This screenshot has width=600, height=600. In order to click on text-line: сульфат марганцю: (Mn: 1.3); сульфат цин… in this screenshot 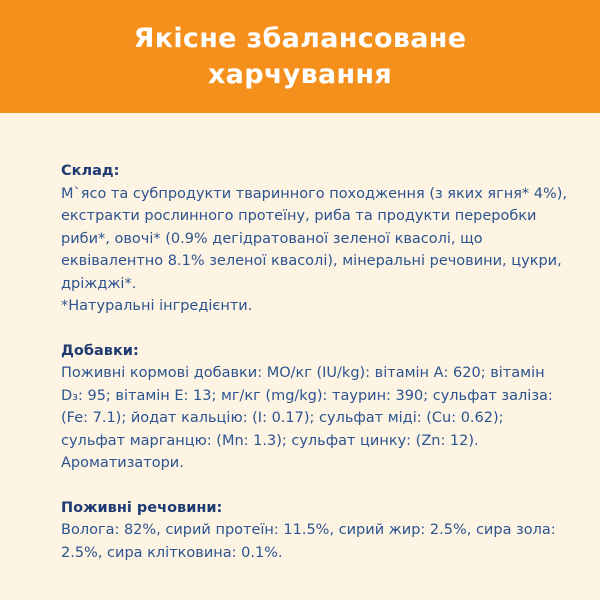, I will do `click(270, 440)`.